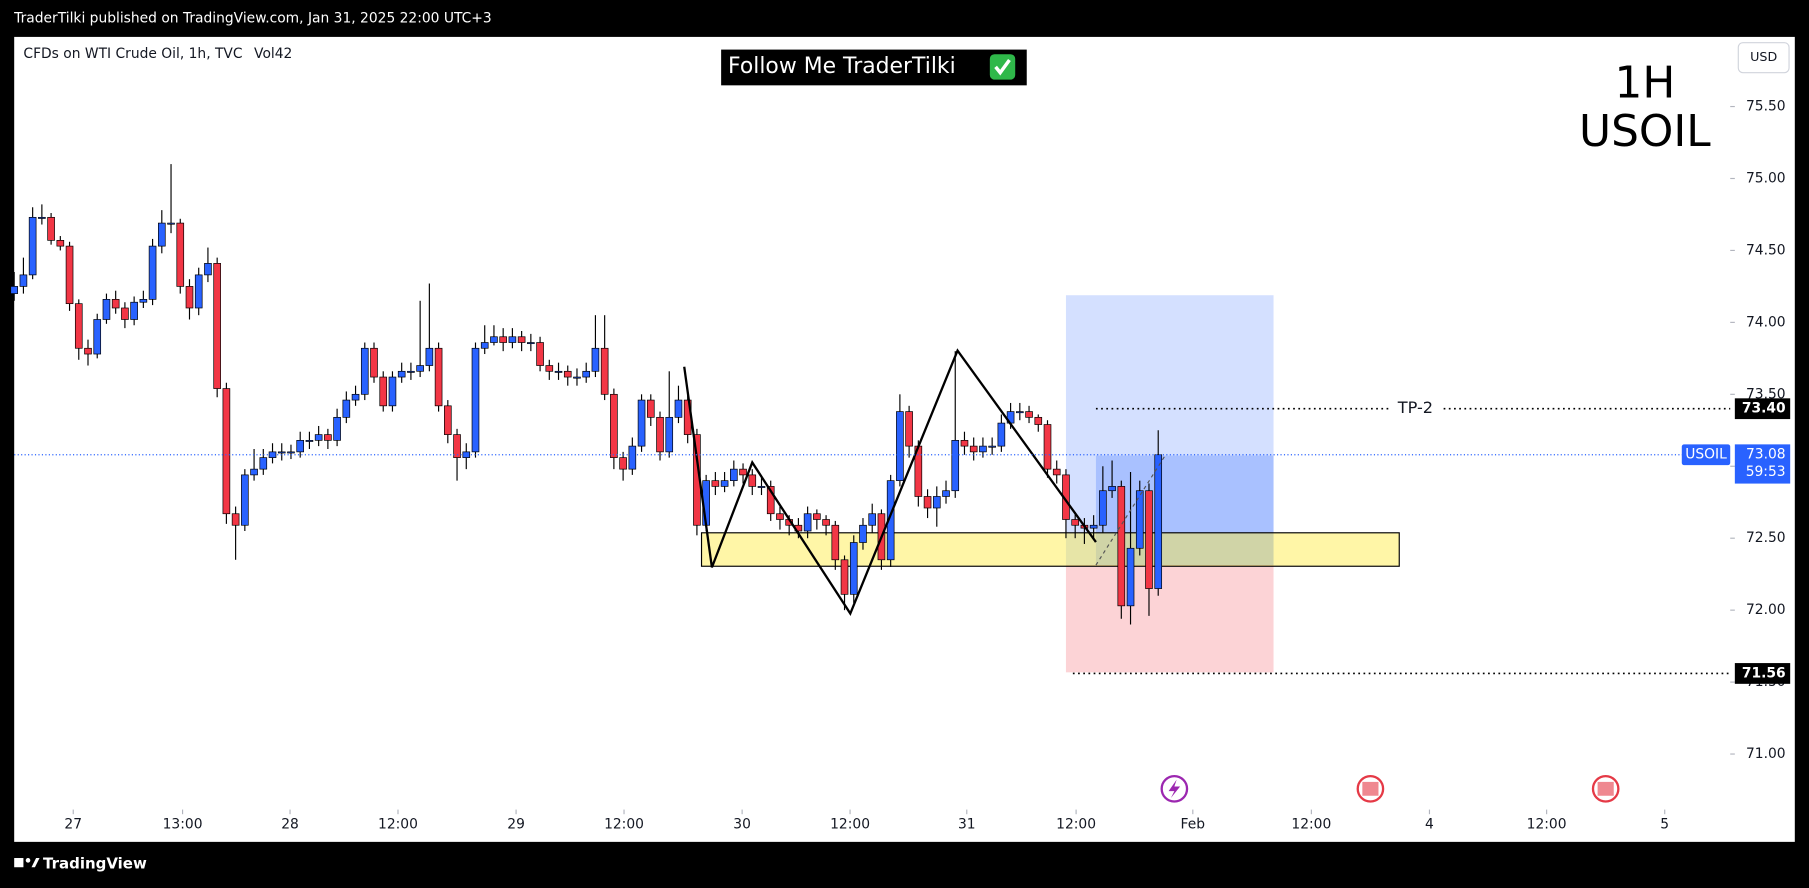 The width and height of the screenshot is (1809, 888). I want to click on chart-title: CFDs on WTI Crude Oil, 1h, TVC, so click(132, 54).